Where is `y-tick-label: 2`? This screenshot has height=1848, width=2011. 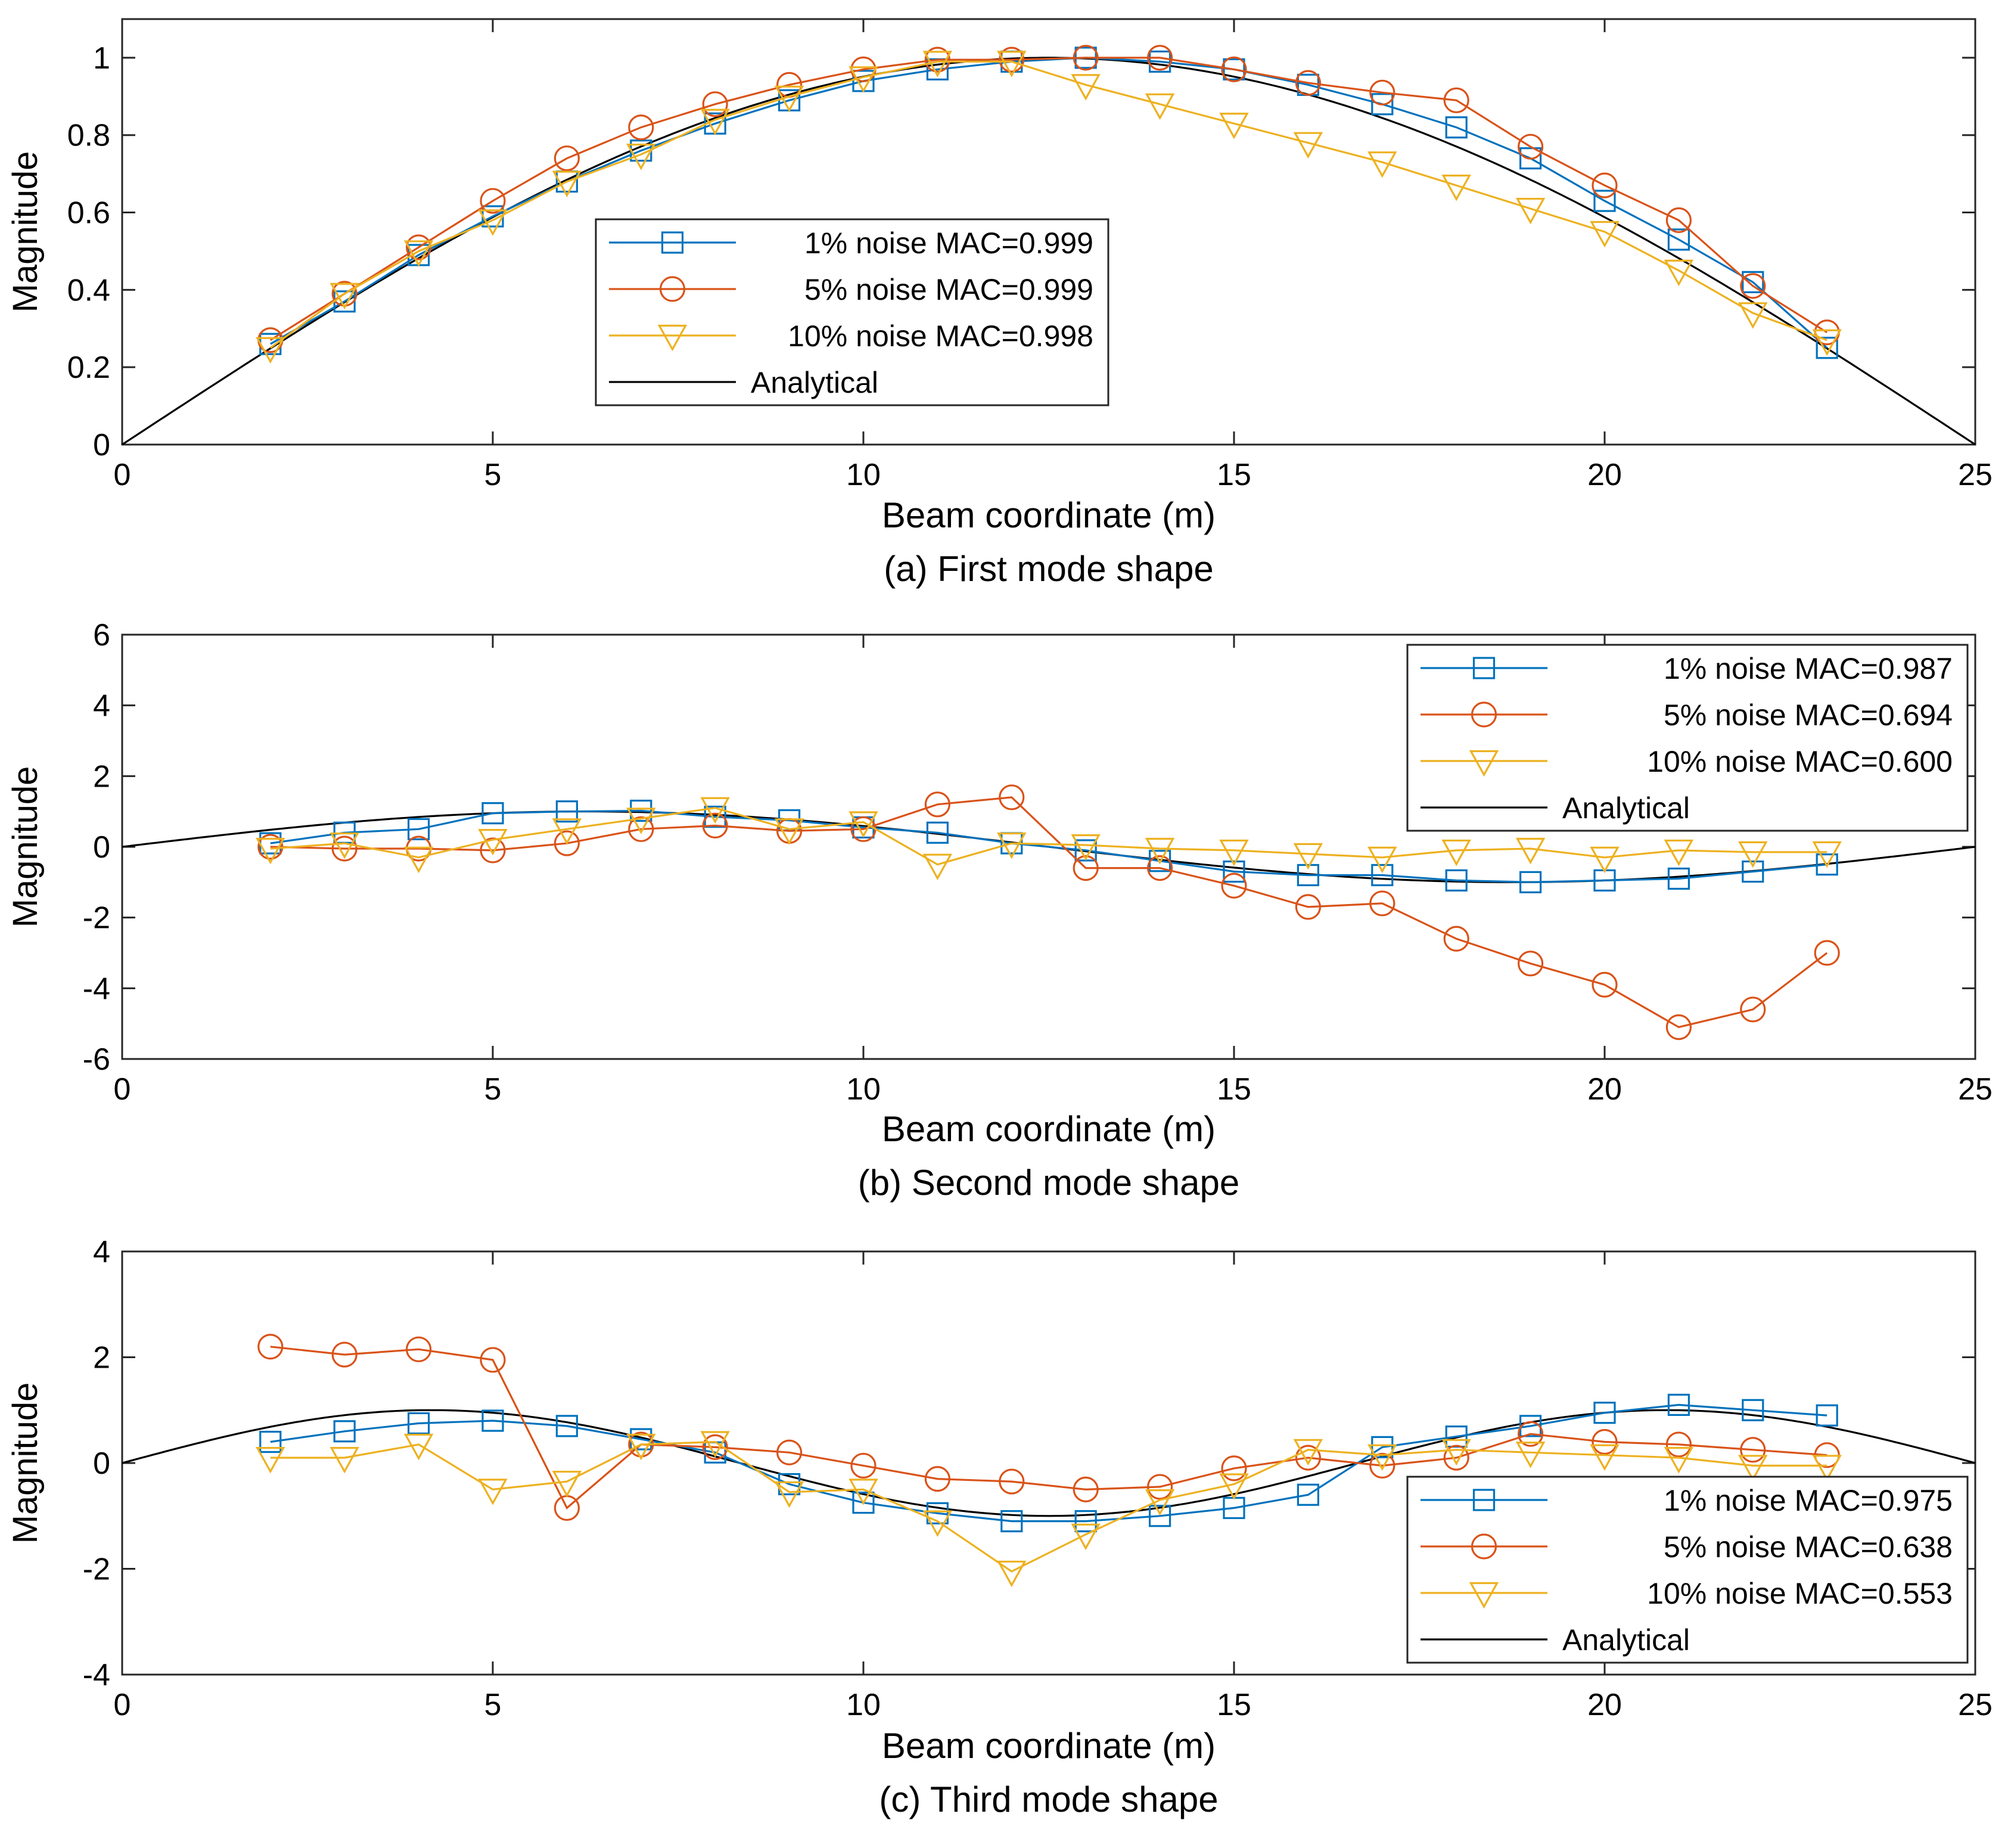 y-tick-label: 2 is located at coordinates (101, 1358).